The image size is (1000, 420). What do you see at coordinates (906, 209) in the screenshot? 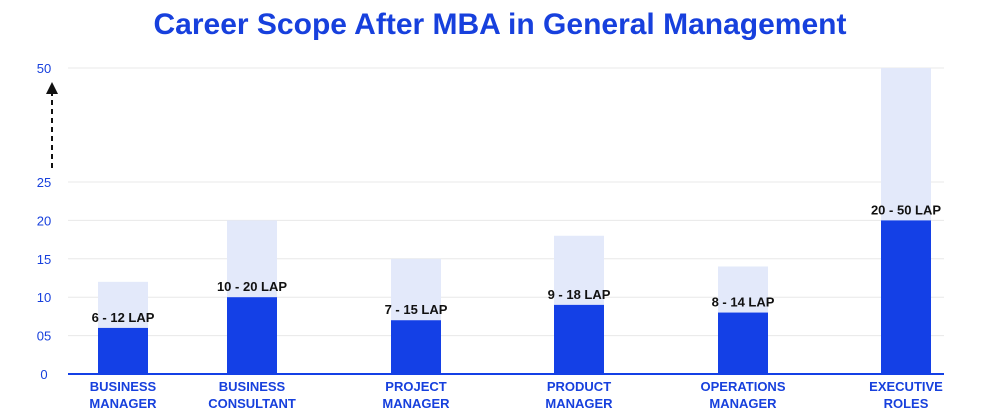
I see `data-label: 20 - 50 LAP` at bounding box center [906, 209].